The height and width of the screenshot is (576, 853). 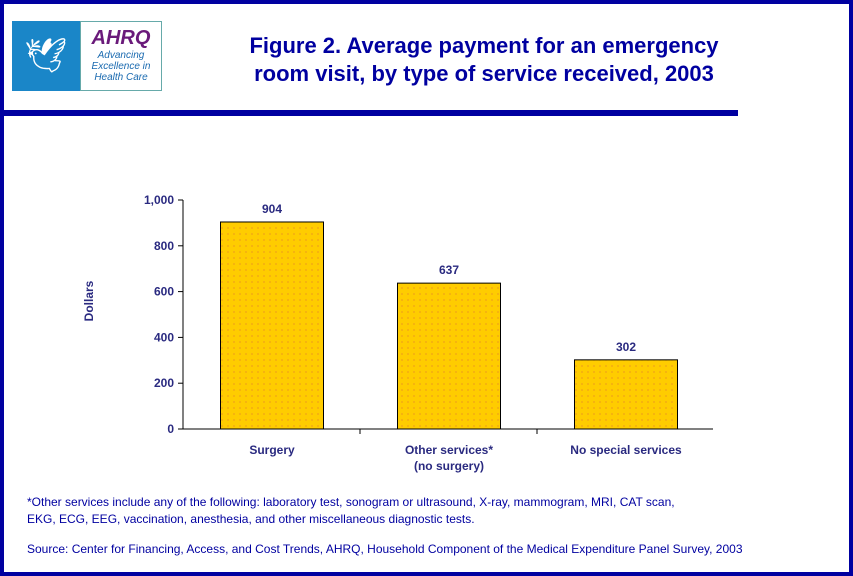 I want to click on tagline: Health Care, so click(x=121, y=77).